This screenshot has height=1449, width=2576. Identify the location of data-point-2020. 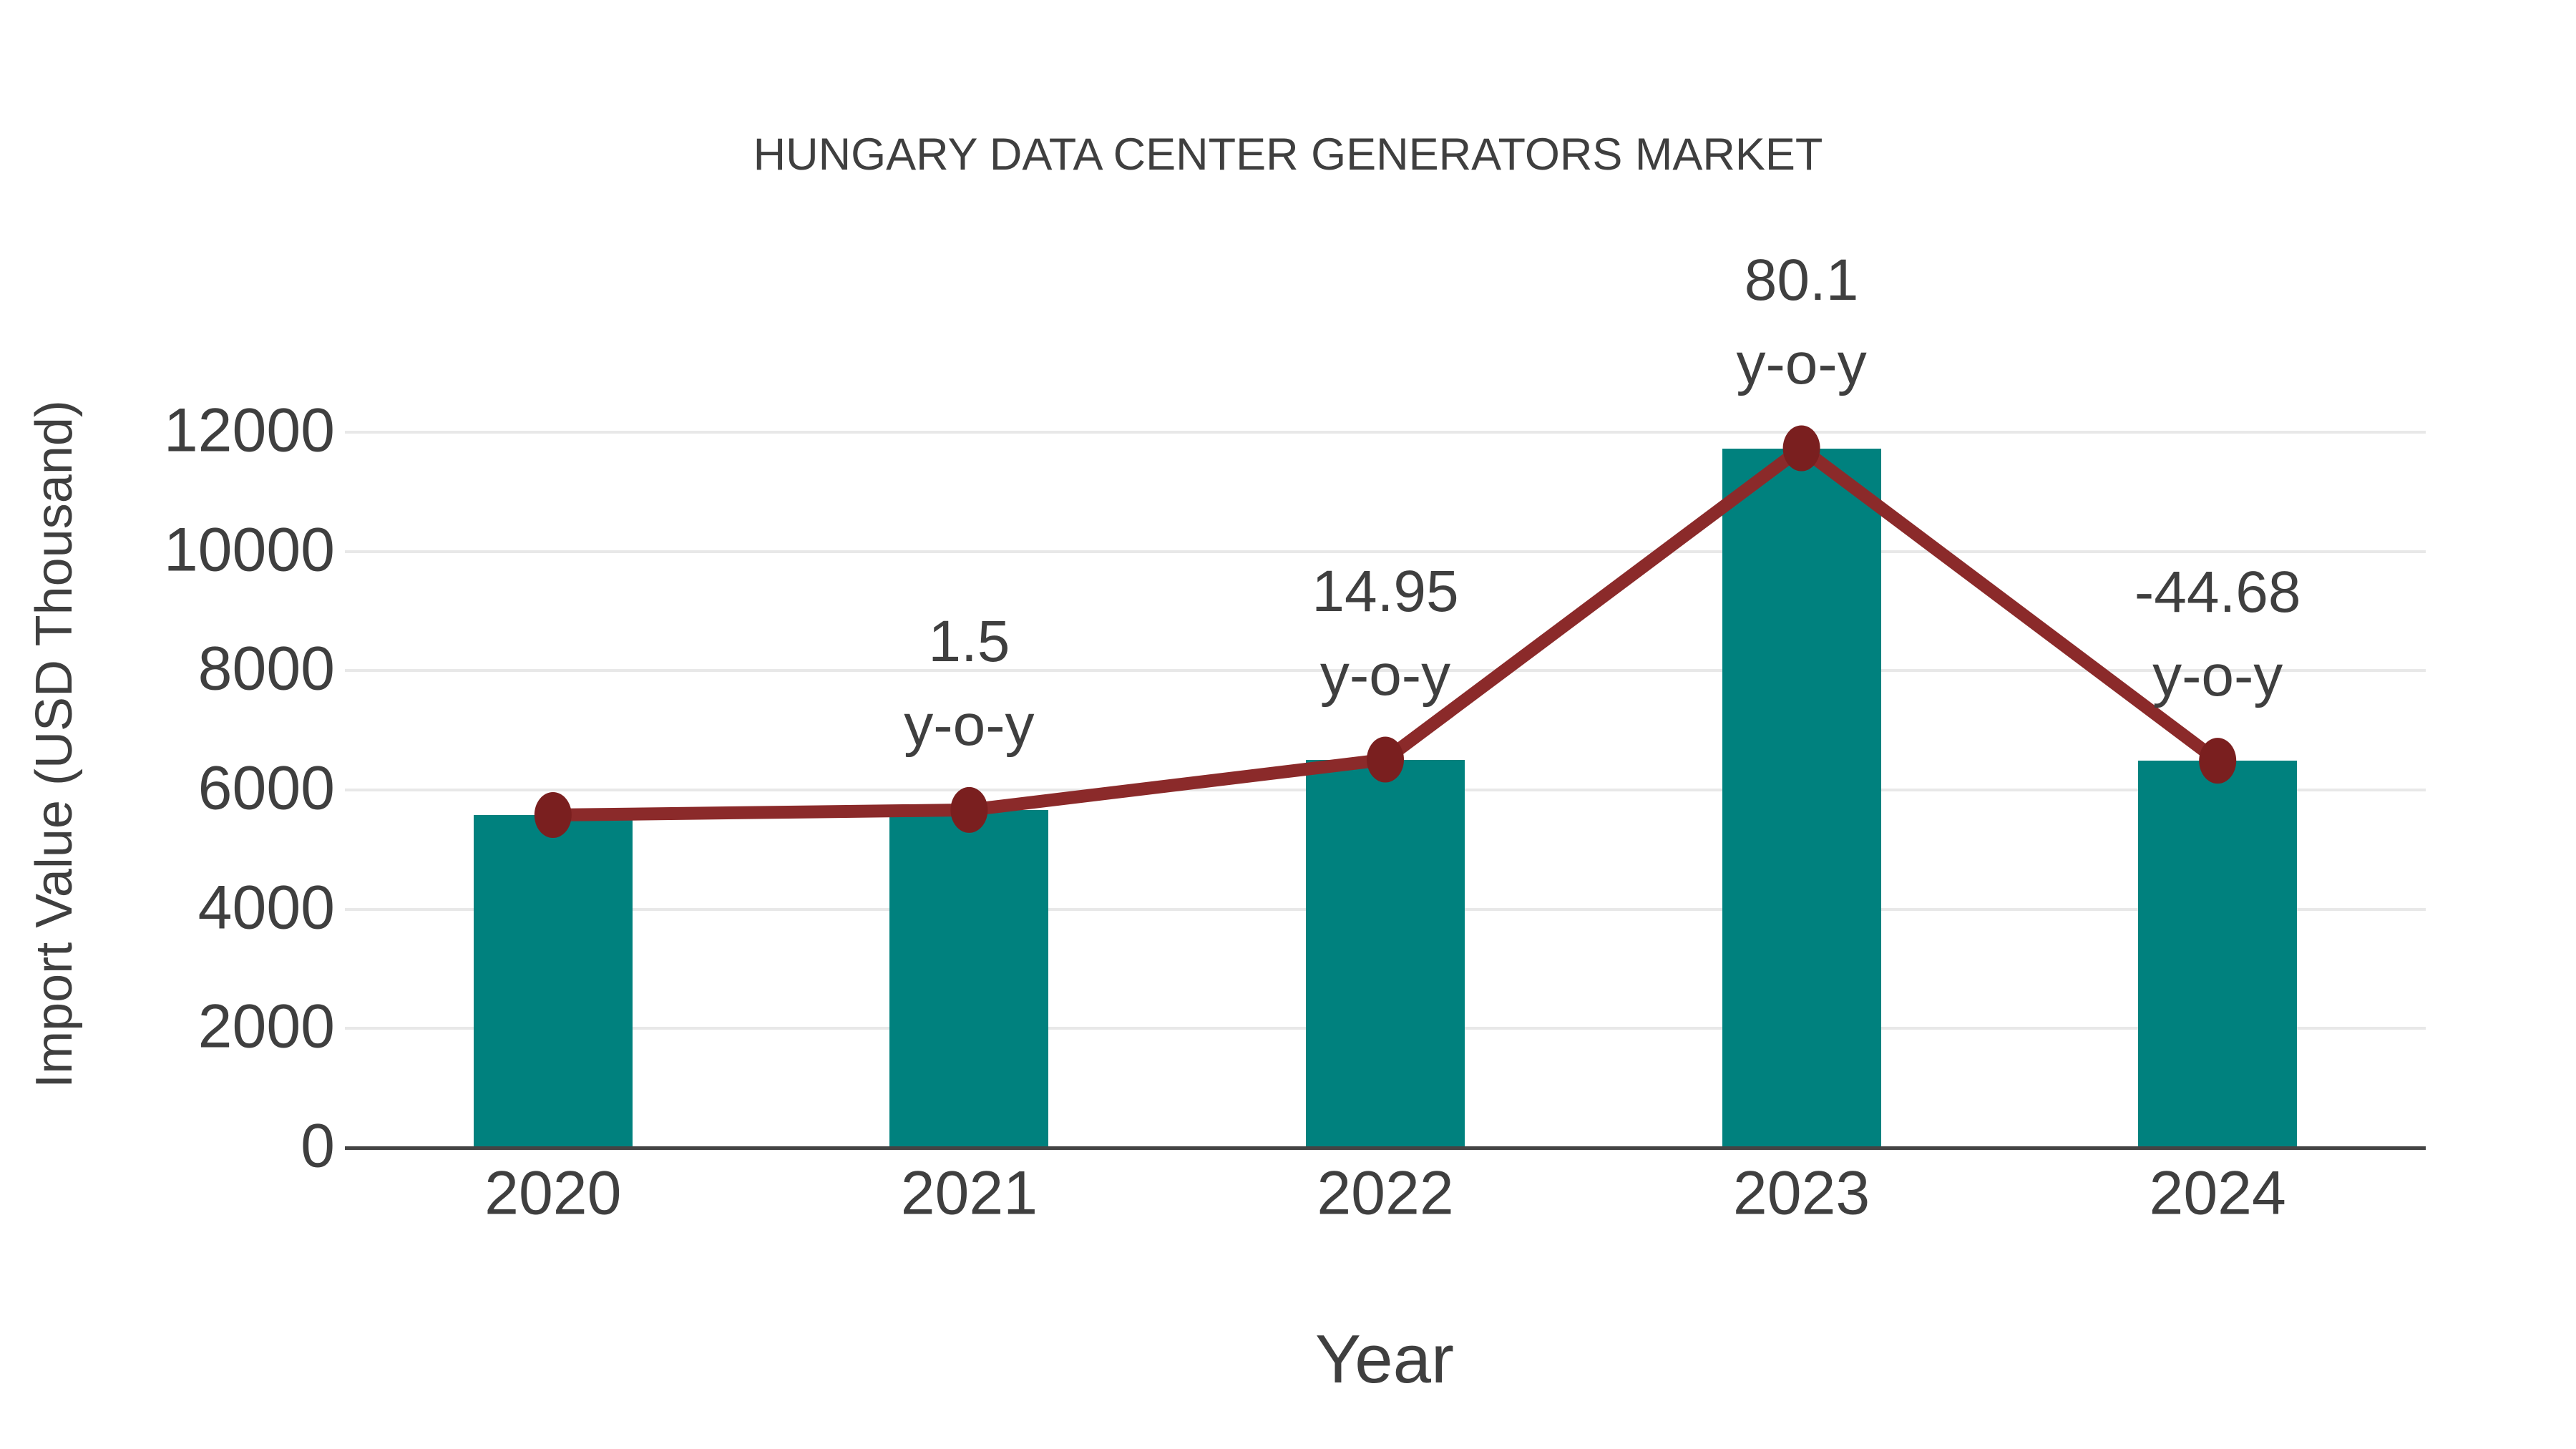
(553, 815).